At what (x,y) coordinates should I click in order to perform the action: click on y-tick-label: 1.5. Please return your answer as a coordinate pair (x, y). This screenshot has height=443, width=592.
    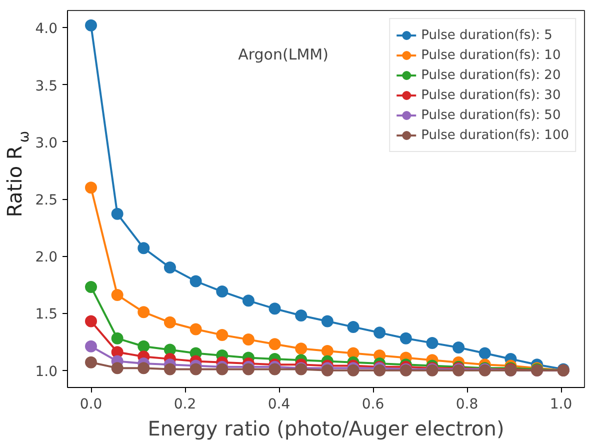
    Looking at the image, I should click on (46, 314).